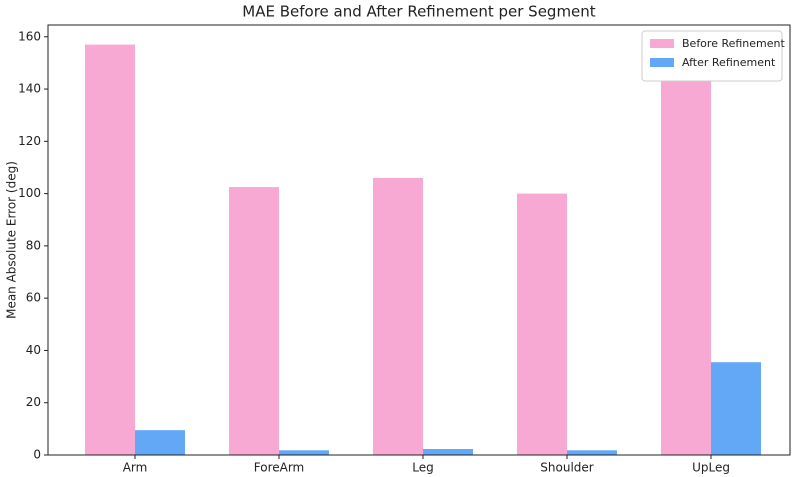 Image resolution: width=800 pixels, height=477 pixels. What do you see at coordinates (29, 36) in the screenshot?
I see `y-tick-label: 160` at bounding box center [29, 36].